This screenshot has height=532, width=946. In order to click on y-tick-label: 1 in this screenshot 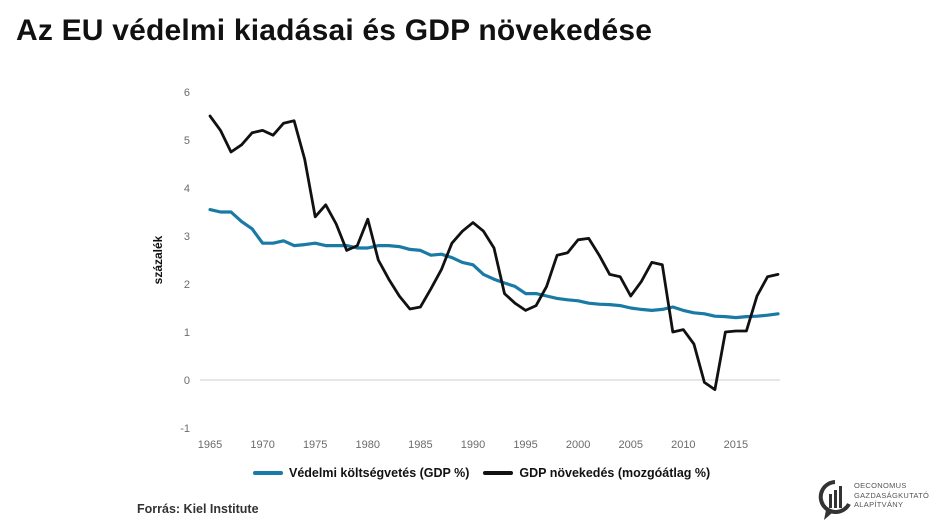, I will do `click(187, 333)`.